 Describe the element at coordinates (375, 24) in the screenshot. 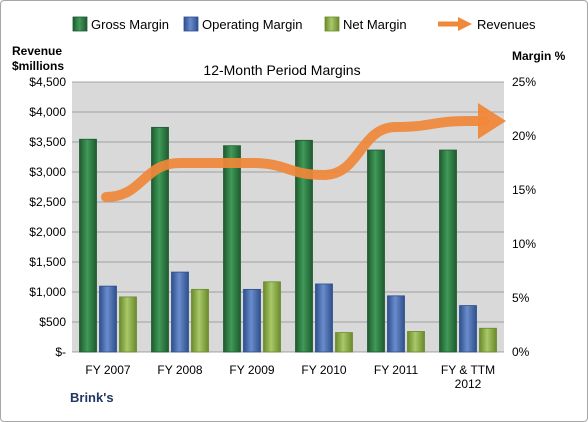

I see `legend-label-net: Net Margin` at that location.